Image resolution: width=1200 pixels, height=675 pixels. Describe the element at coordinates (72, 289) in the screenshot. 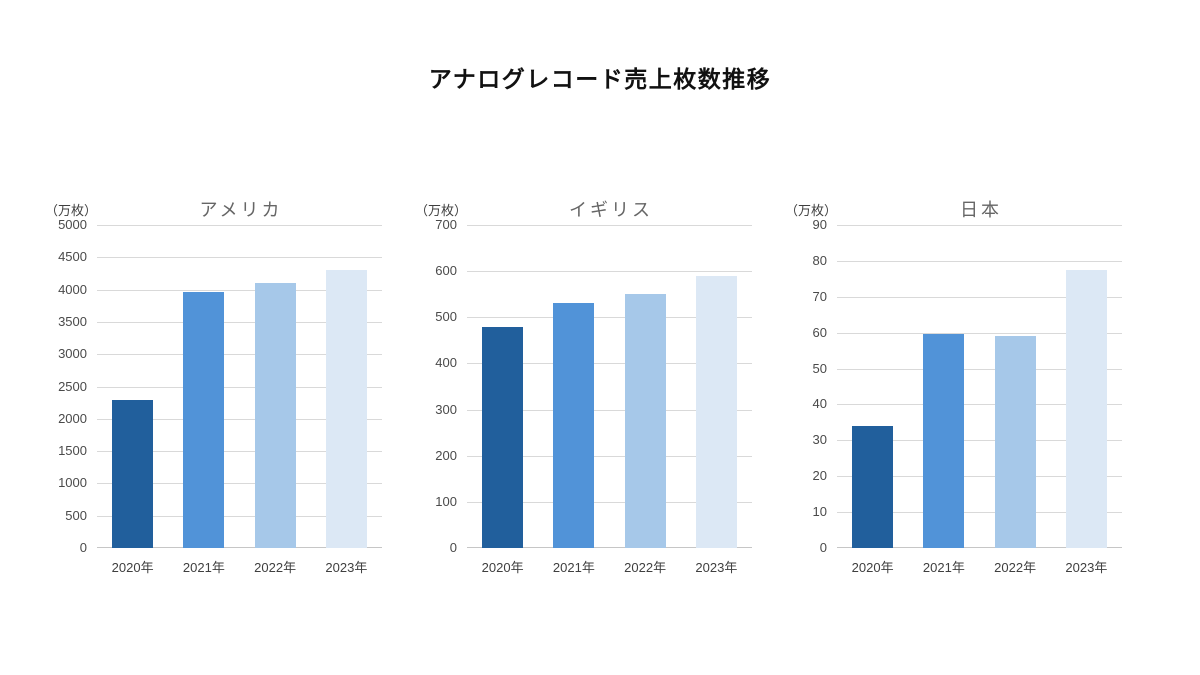

I see `y-tick-label: 4000` at that location.